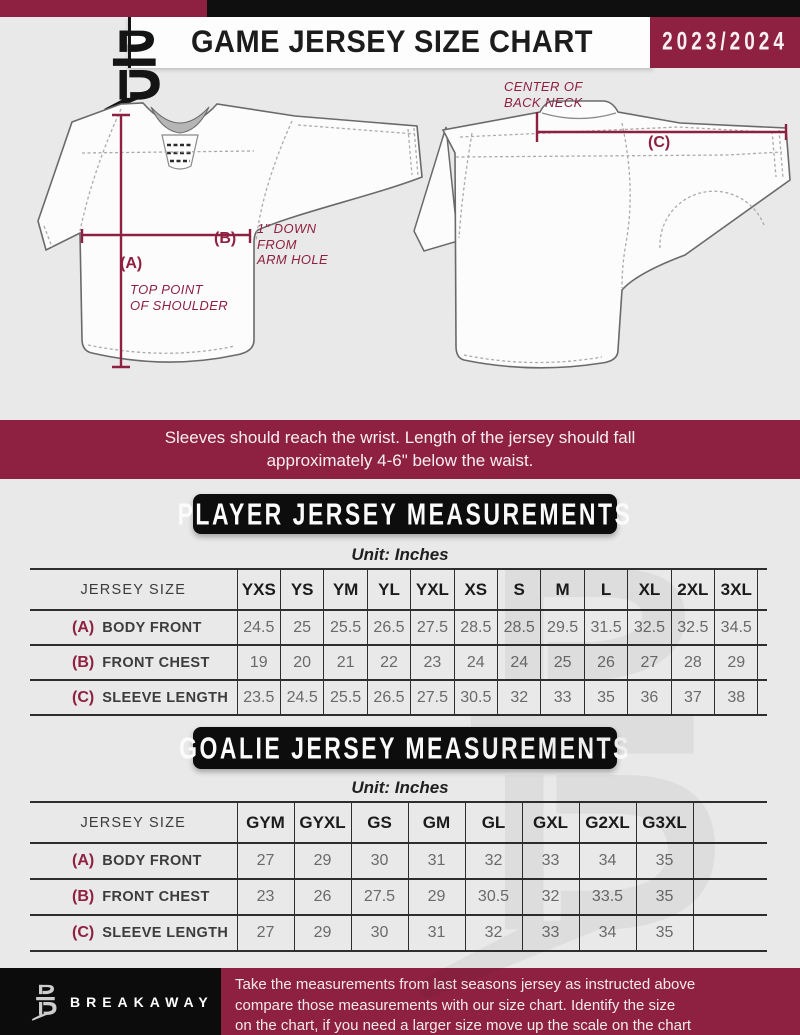 This screenshot has height=1035, width=800. I want to click on measure-a-note: TOP POINT OF SHOULDER, so click(179, 297).